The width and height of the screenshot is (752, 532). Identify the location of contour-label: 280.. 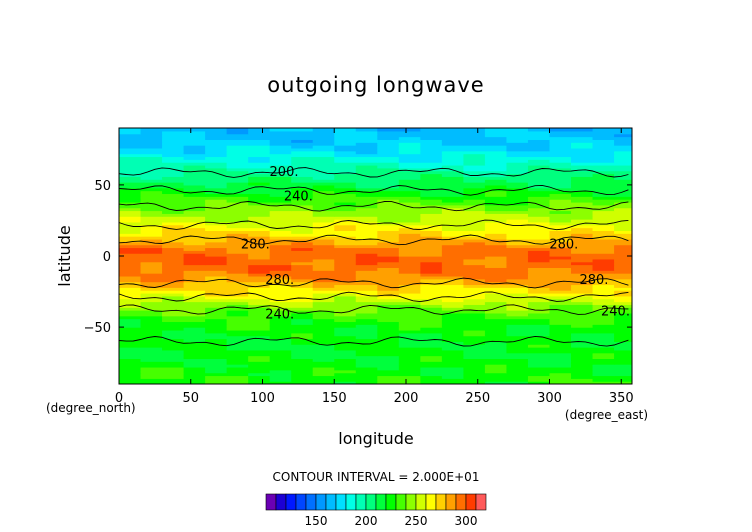
(563, 245).